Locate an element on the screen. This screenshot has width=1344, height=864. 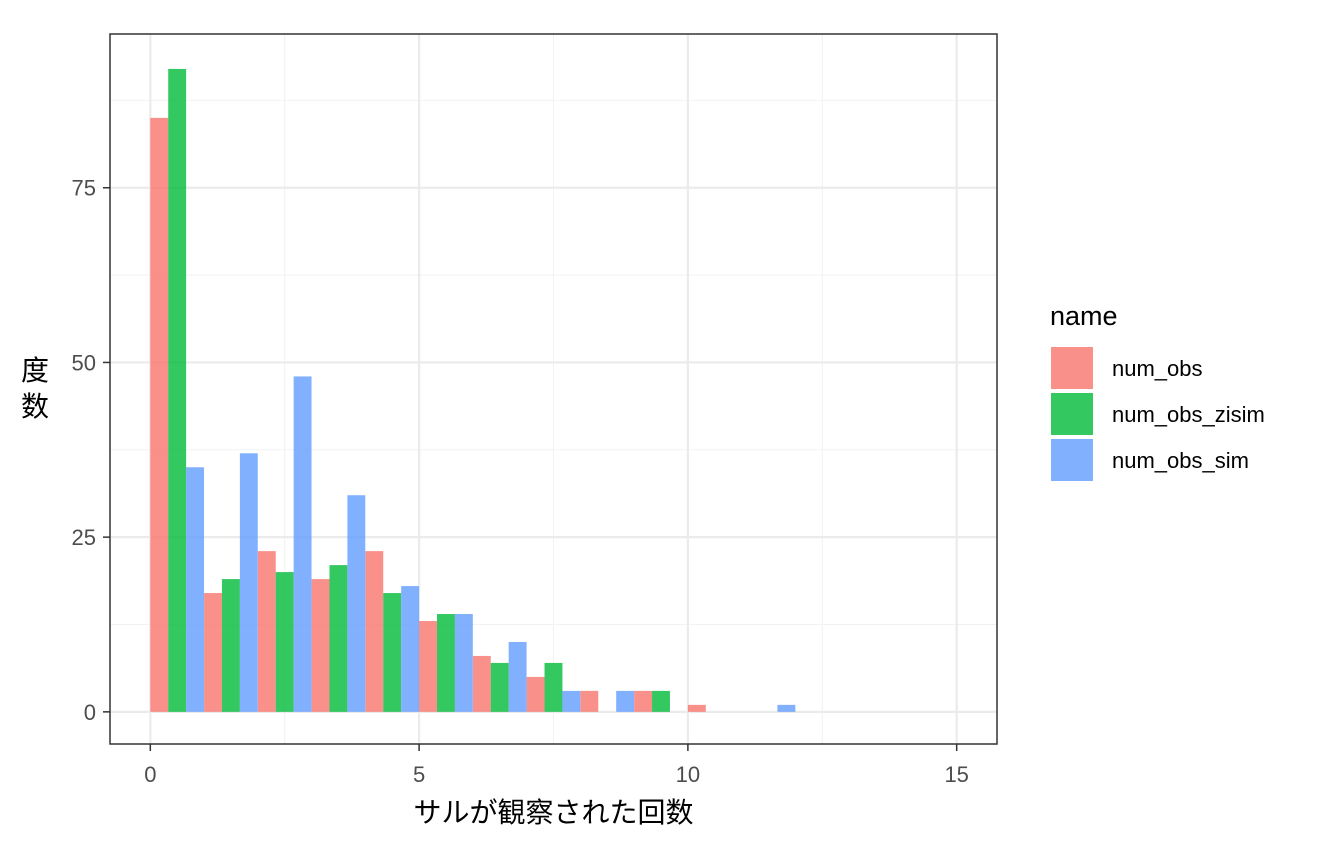
y-axis-title: 度数 is located at coordinates (35, 388).